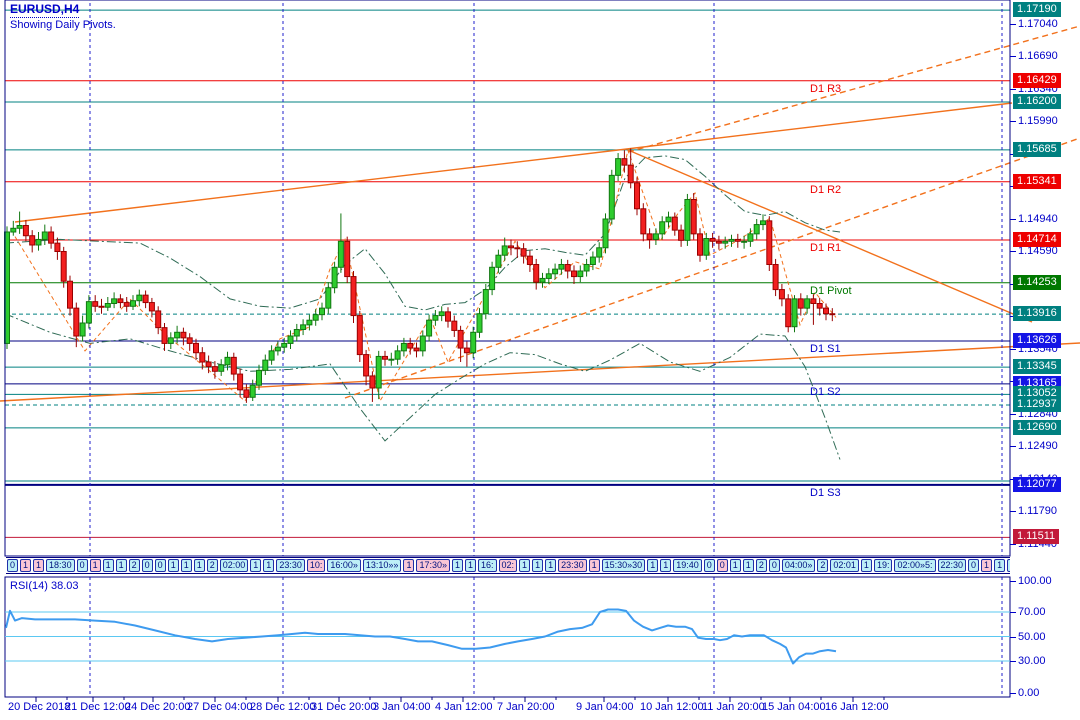  What do you see at coordinates (844, 565) in the screenshot?
I see `event-badge: 02:01` at bounding box center [844, 565].